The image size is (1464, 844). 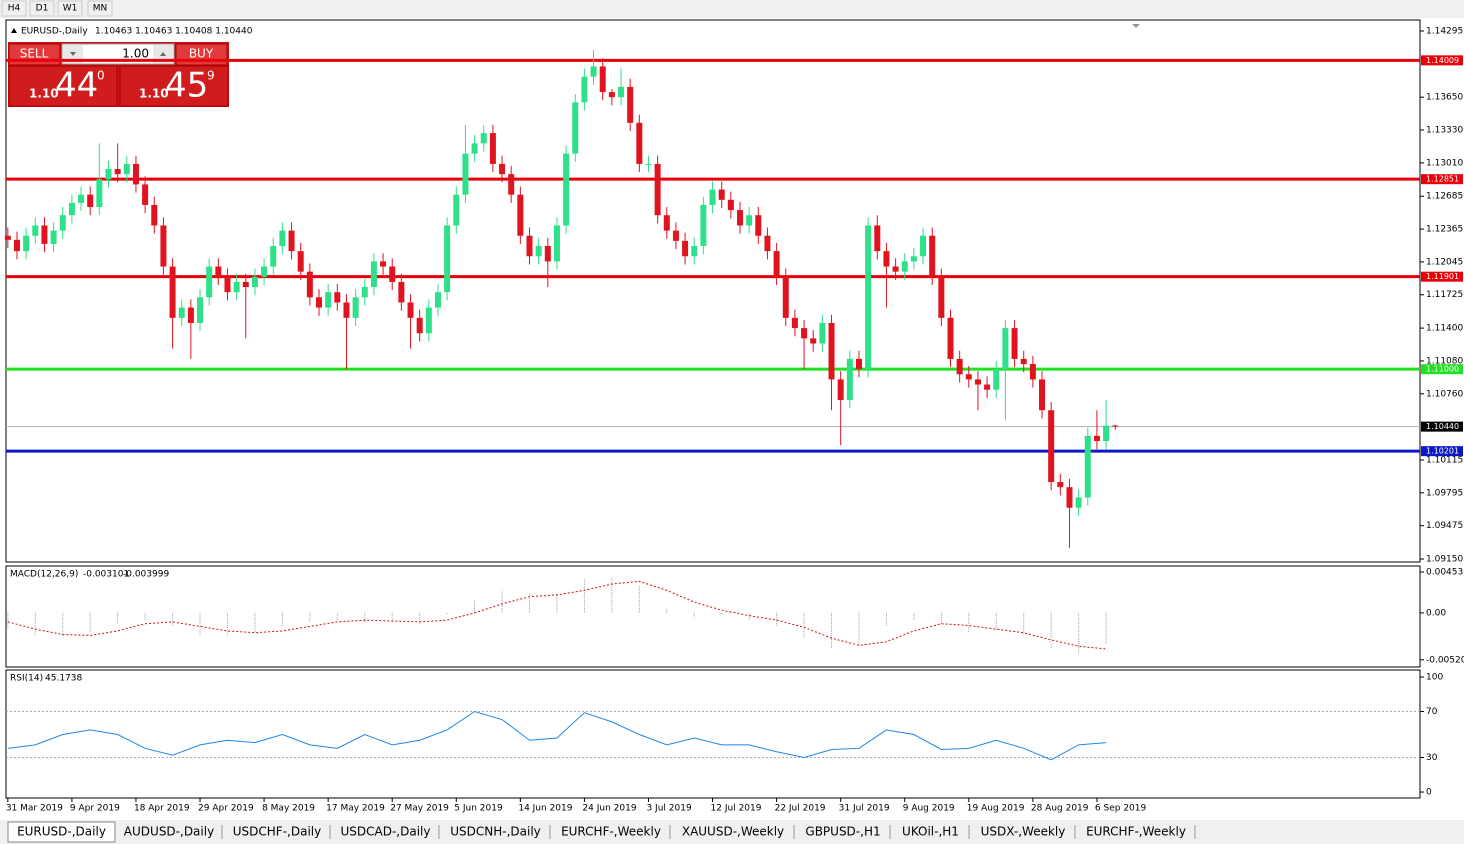 I want to click on x-tick-label: 6 Sep 2019, so click(x=1121, y=809).